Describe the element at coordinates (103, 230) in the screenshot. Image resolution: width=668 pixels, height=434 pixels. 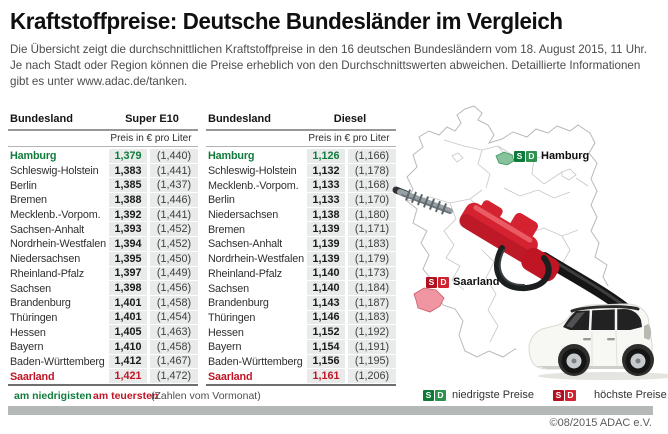
I see `table-row: Sachsen-Anhalt 1,393 (1,452)` at that location.